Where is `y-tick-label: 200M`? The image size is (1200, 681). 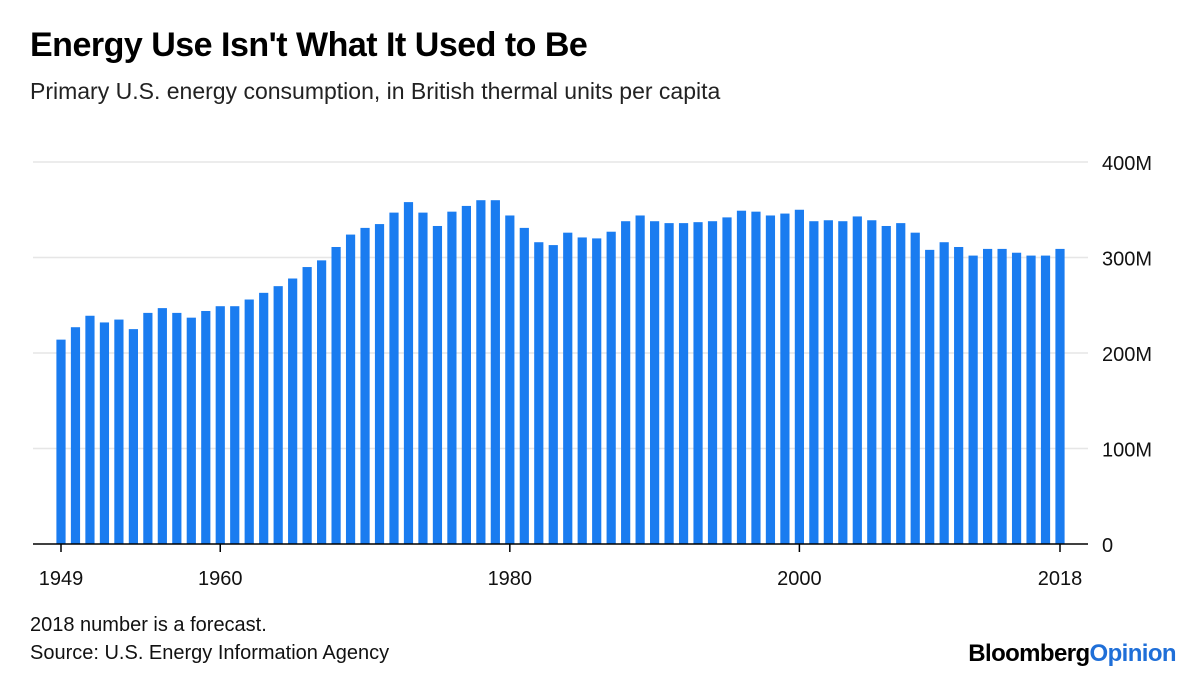 y-tick-label: 200M is located at coordinates (1127, 355).